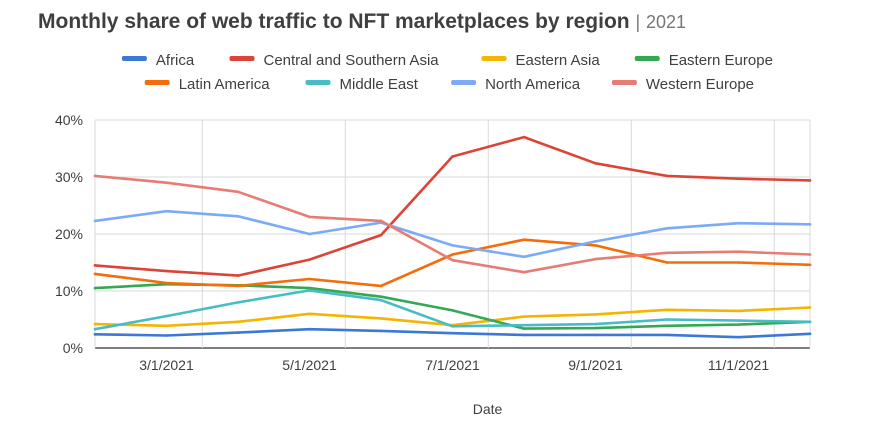  Describe the element at coordinates (166, 365) in the screenshot. I see `x-tick-label-3-1-2021: 3/1/2021` at that location.